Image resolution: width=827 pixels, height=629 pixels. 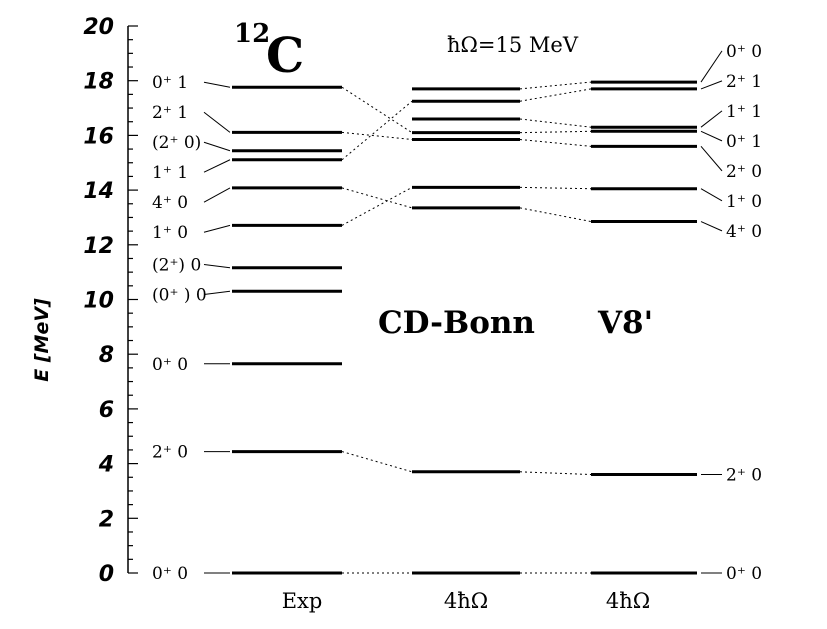 I want to click on model-label-v8: V8', so click(x=625, y=323).